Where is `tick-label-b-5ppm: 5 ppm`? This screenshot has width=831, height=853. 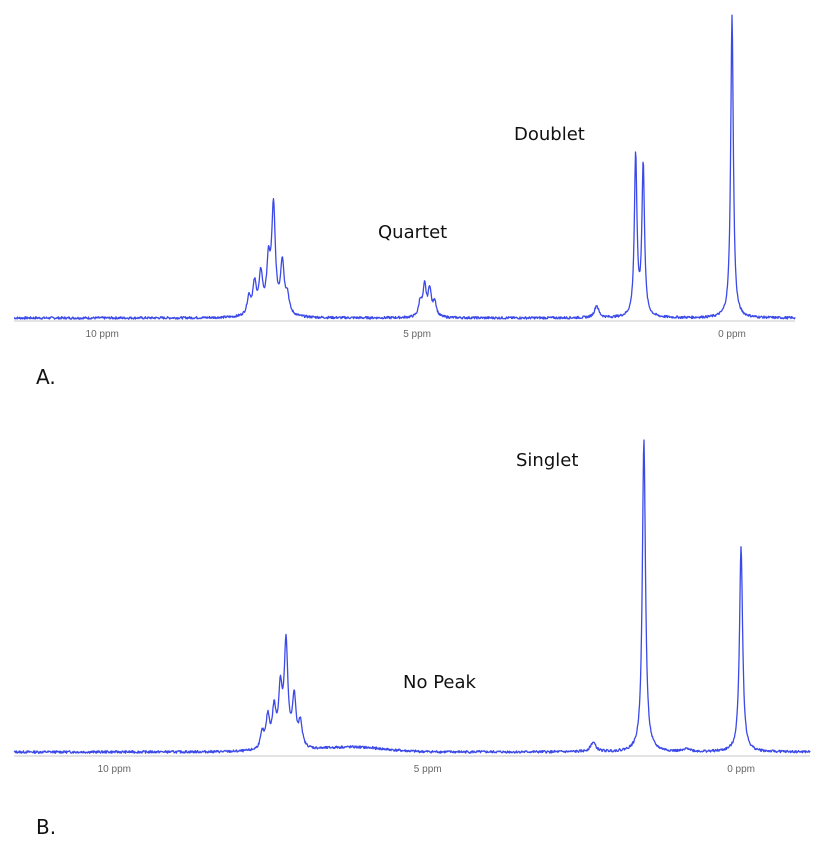 tick-label-b-5ppm: 5 ppm is located at coordinates (428, 769).